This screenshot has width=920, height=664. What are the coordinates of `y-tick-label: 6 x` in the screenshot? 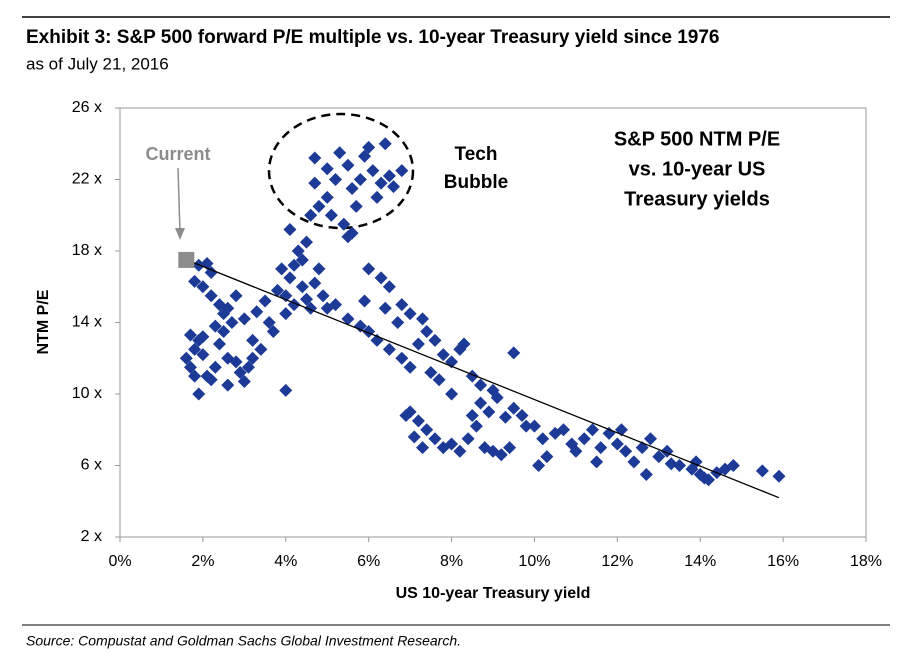 It's located at (91, 465).